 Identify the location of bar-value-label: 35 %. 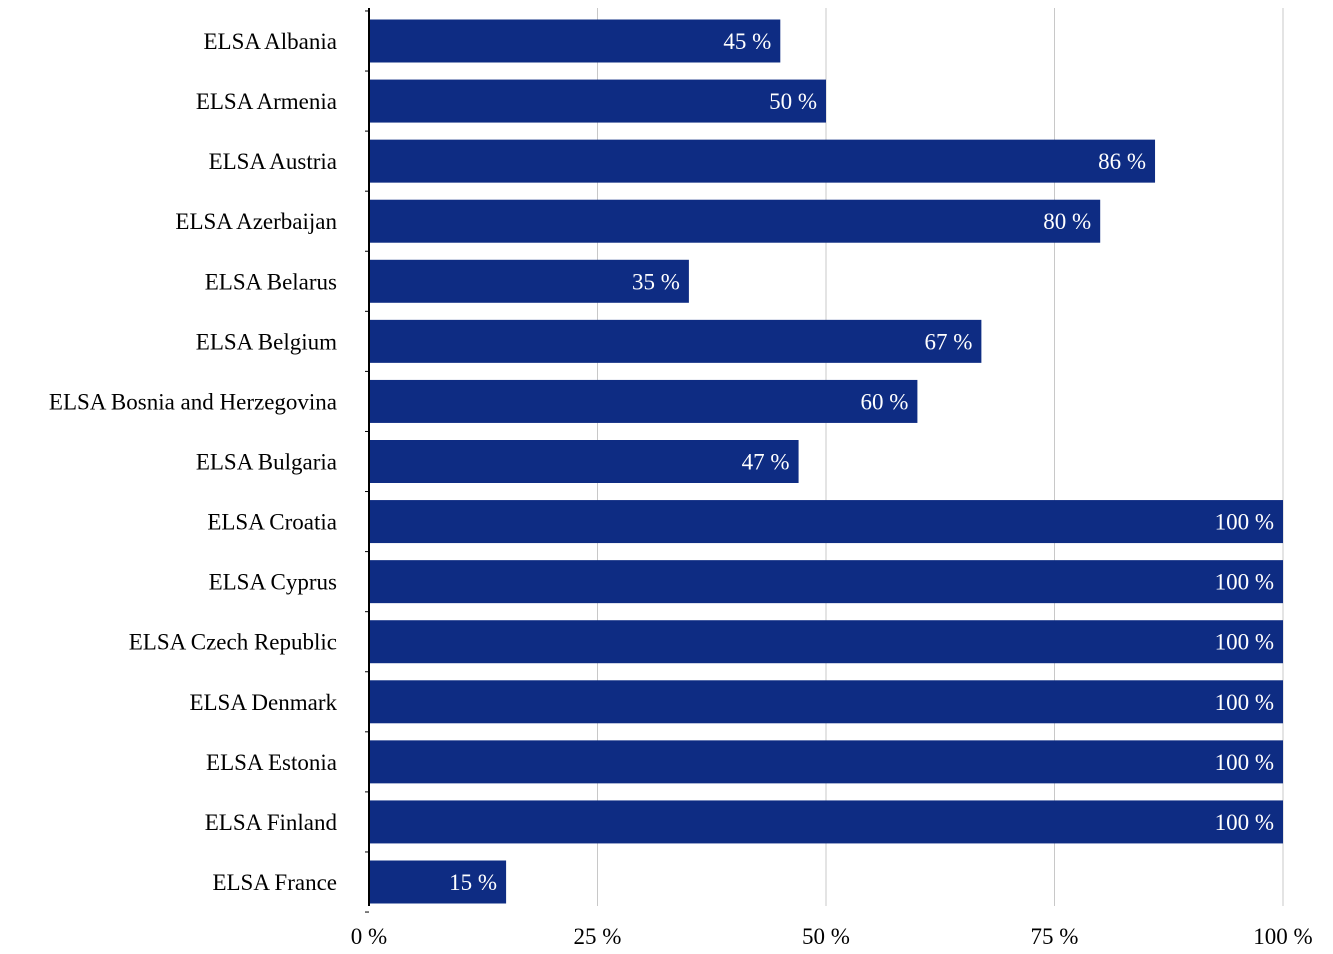
(656, 281).